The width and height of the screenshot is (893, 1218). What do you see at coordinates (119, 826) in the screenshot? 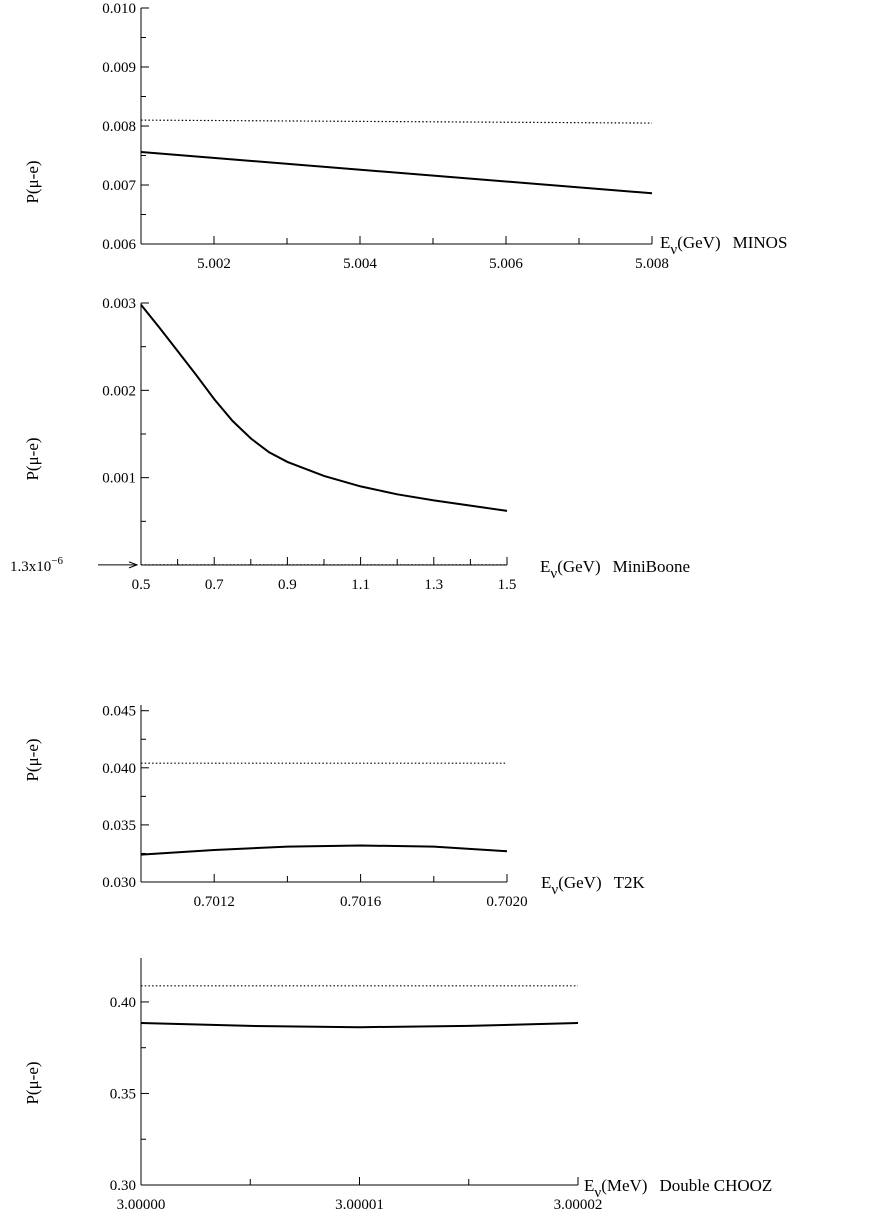
I see `y-tick-label: 0.035` at bounding box center [119, 826].